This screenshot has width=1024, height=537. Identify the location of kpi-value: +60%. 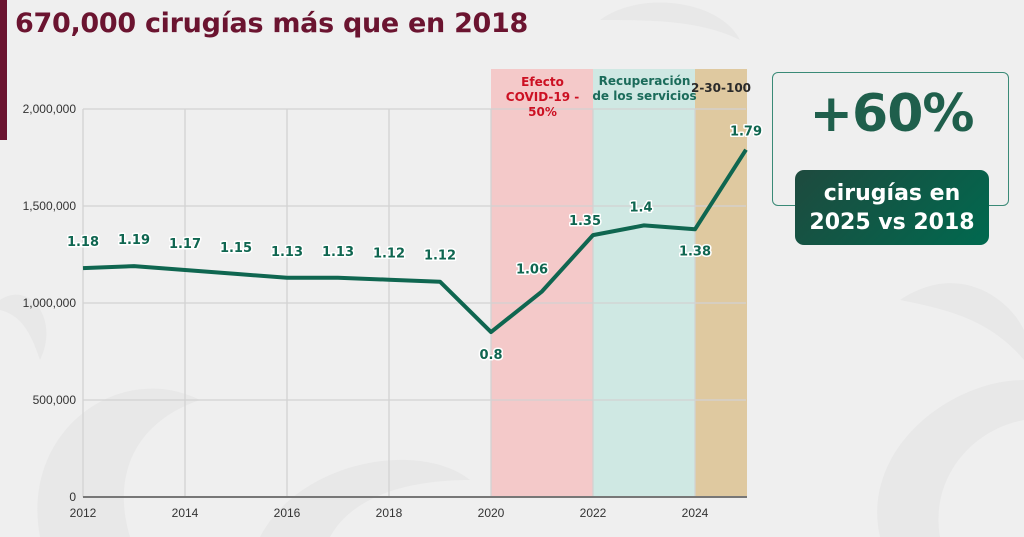
(891, 114).